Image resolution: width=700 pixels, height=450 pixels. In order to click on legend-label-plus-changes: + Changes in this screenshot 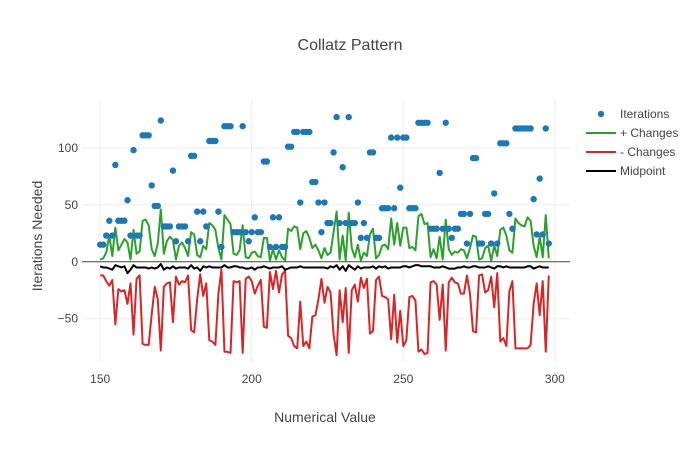, I will do `click(649, 133)`.